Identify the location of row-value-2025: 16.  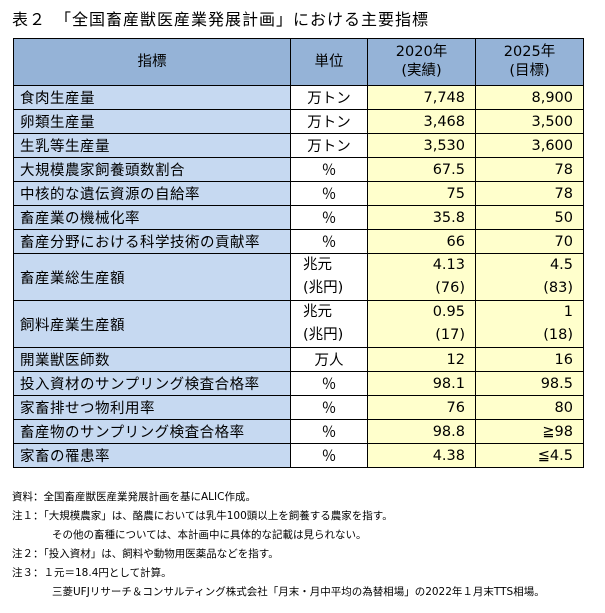
(529, 359).